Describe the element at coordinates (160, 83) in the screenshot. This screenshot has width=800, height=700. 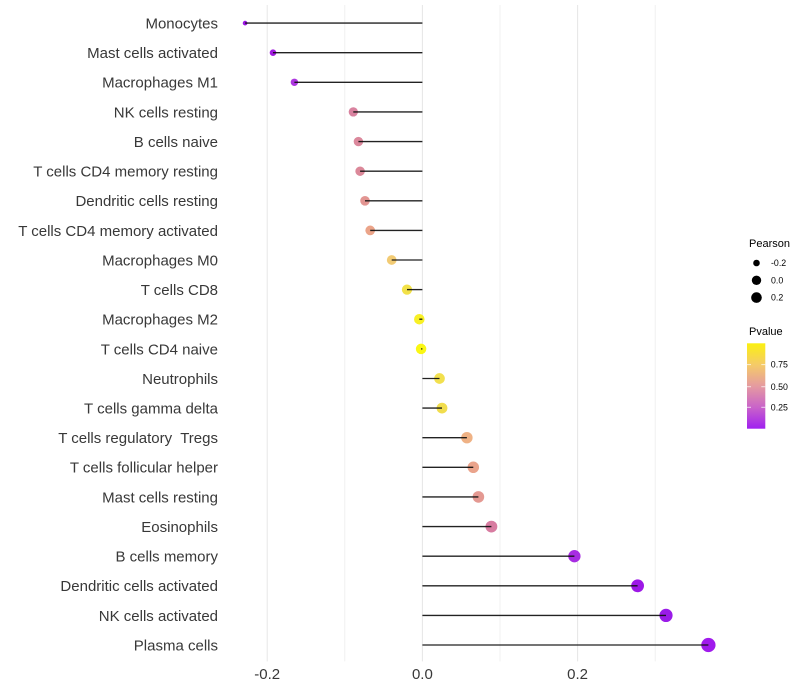
I see `svg-text: Macrophages M1` at that location.